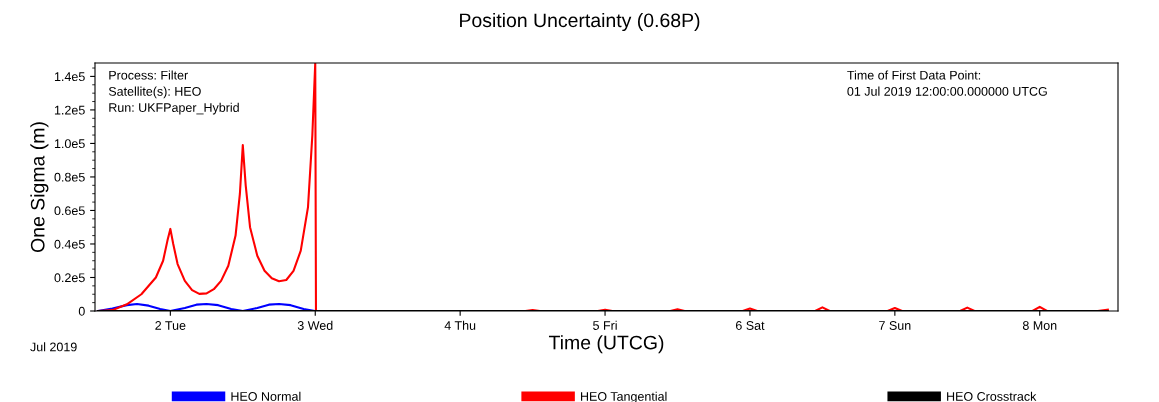  What do you see at coordinates (605, 325) in the screenshot?
I see `x-tick-label: 5 Fri` at bounding box center [605, 325].